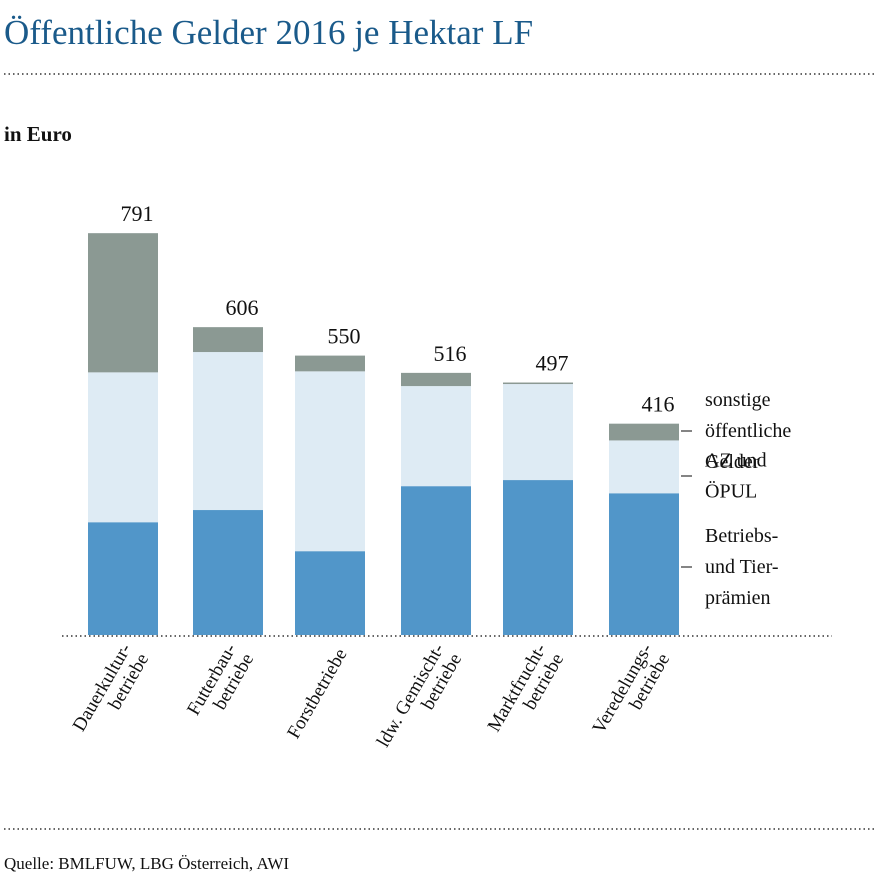 This screenshot has width=879, height=884. I want to click on legend-label: ÖPUL, so click(731, 491).